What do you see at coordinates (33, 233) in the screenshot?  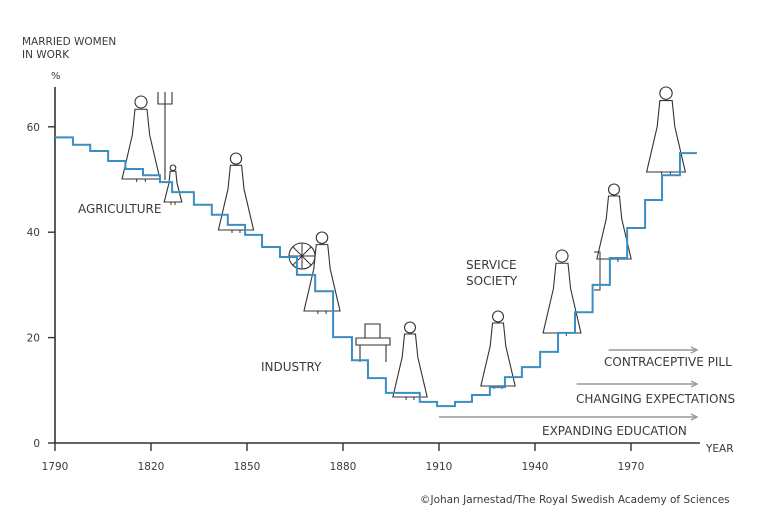 I see `y-tick-label: 40` at bounding box center [33, 233].